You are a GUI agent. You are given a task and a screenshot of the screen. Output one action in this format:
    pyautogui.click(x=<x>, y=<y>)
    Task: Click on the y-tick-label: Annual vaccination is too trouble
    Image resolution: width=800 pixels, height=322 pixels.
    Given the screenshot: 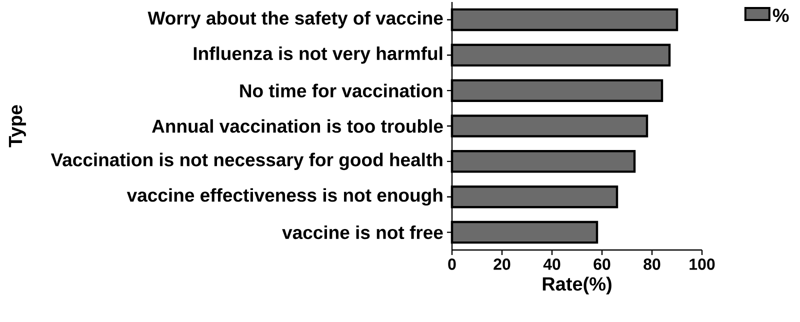 What is the action you would take?
    pyautogui.click(x=297, y=126)
    